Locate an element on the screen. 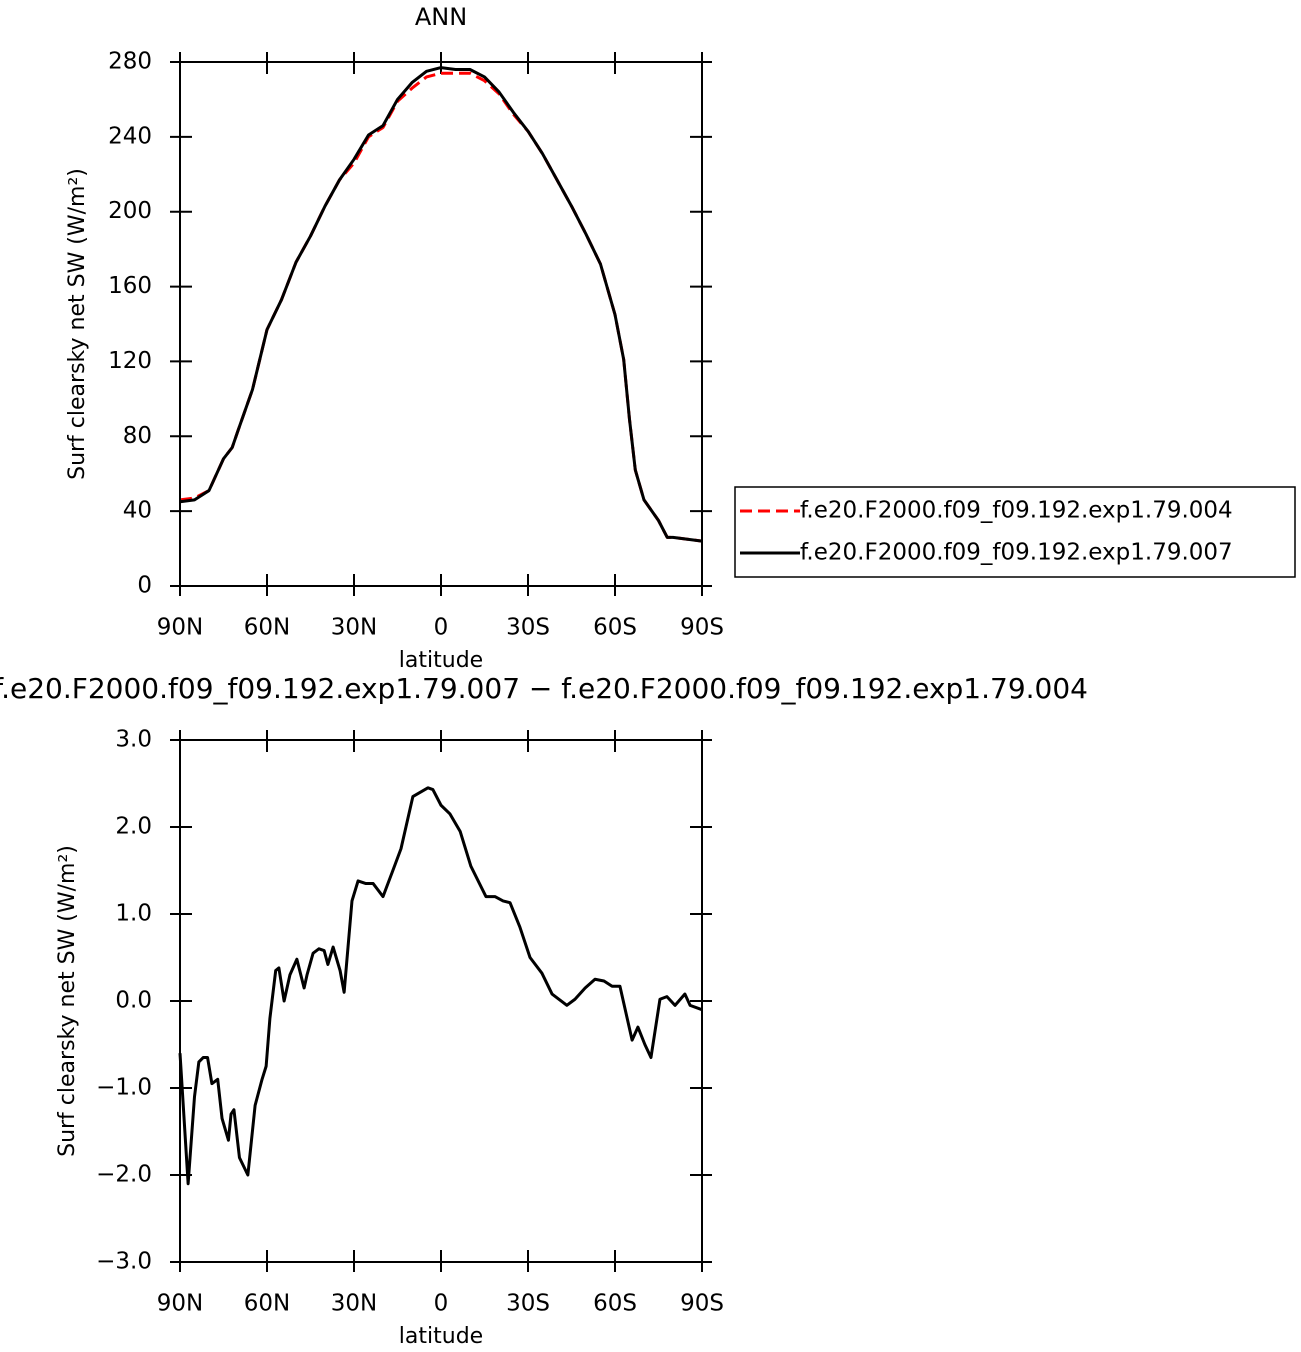  legend-label: f.e20.F2000.f09_f09.192.exp1.79.004 is located at coordinates (1016, 511).